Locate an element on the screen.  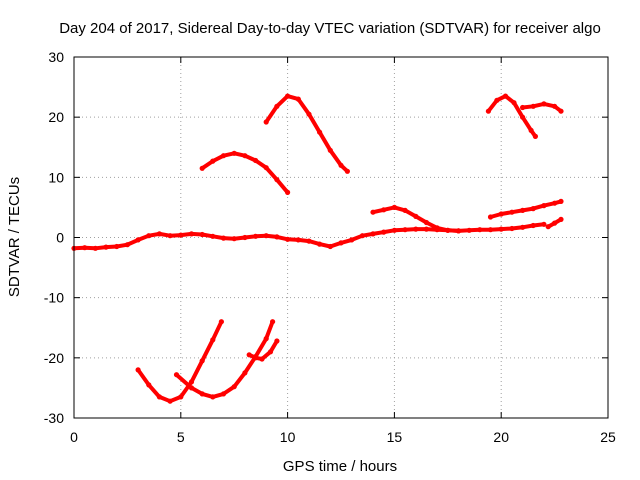
series-baseline is located at coordinates (309, 236).